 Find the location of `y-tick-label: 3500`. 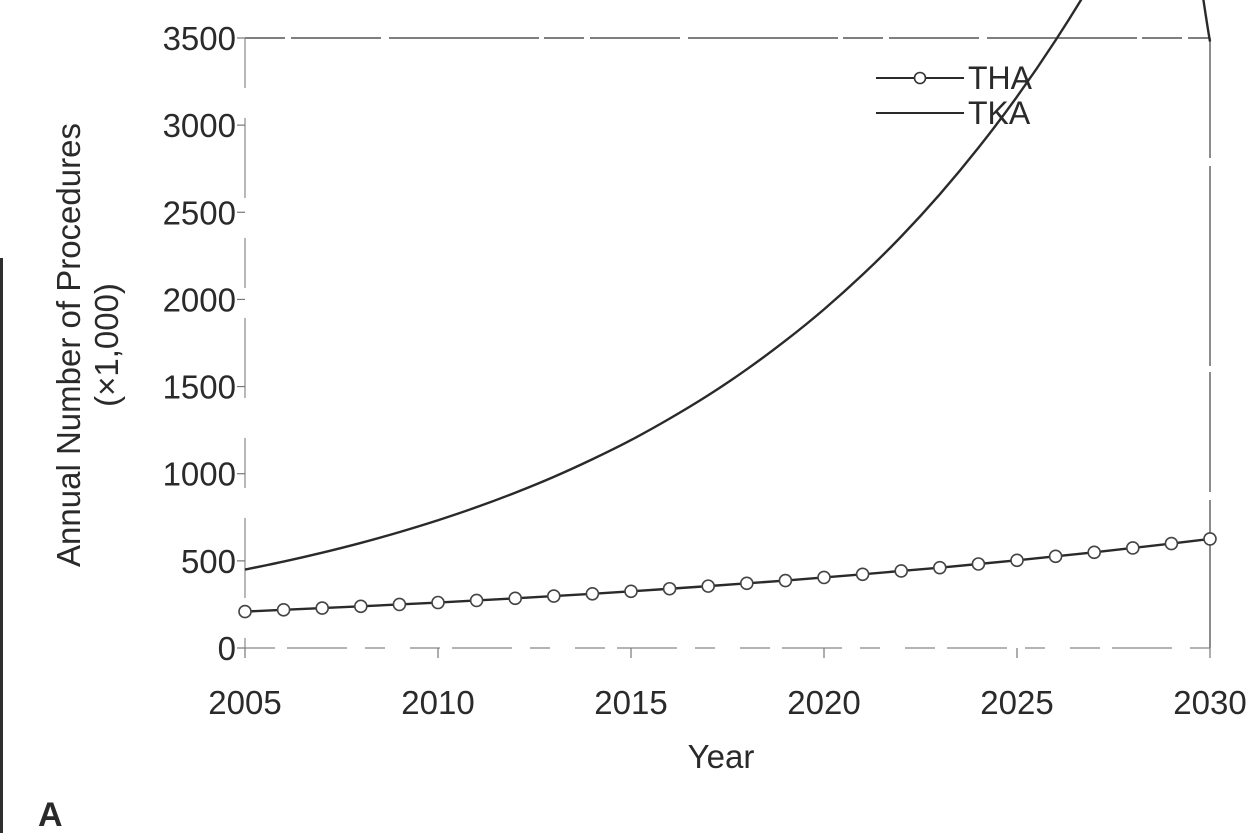

y-tick-label: 3500 is located at coordinates (199, 38).